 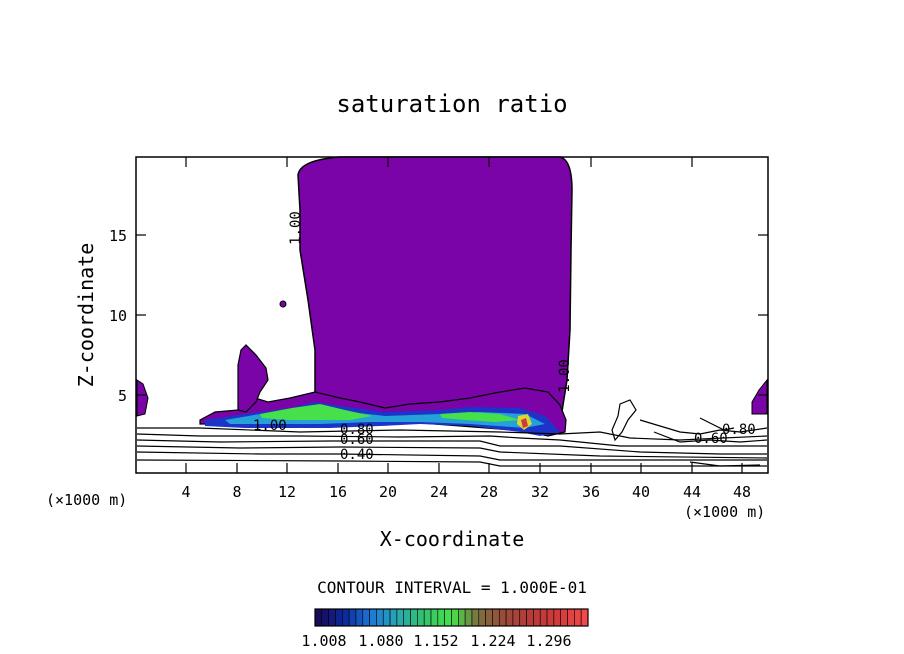 I want to click on x-tick-label: 20, so click(x=388, y=492).